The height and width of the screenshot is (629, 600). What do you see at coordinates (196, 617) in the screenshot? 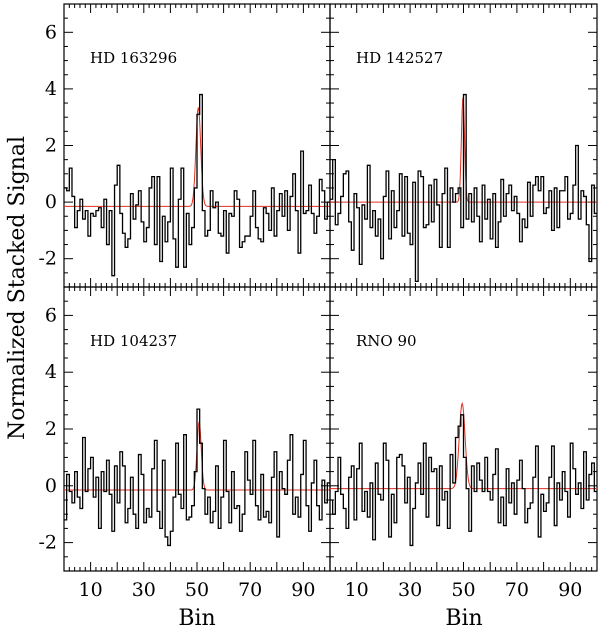
I see `x-axis-title-left: Bin` at bounding box center [196, 617].